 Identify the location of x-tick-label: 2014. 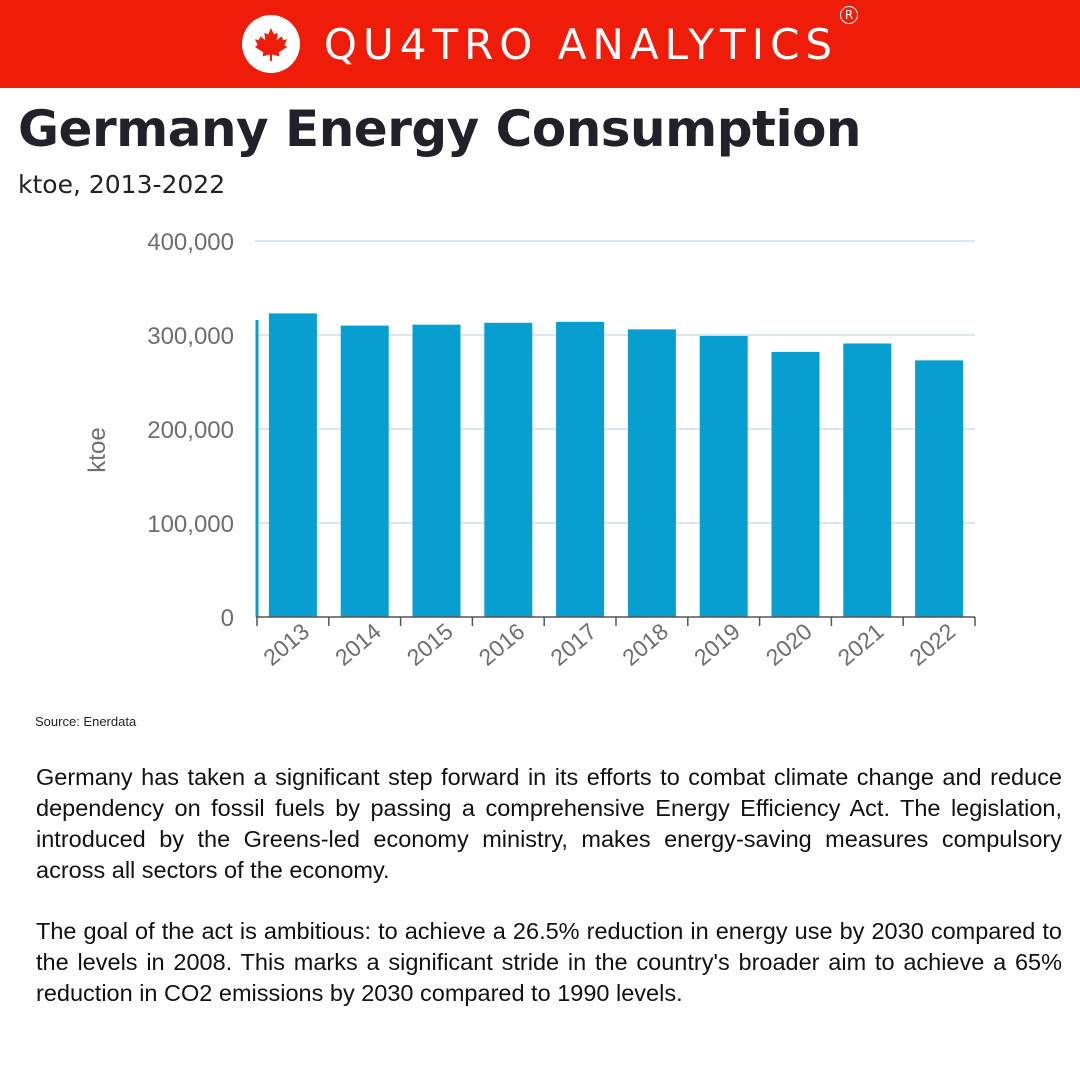
(358, 644).